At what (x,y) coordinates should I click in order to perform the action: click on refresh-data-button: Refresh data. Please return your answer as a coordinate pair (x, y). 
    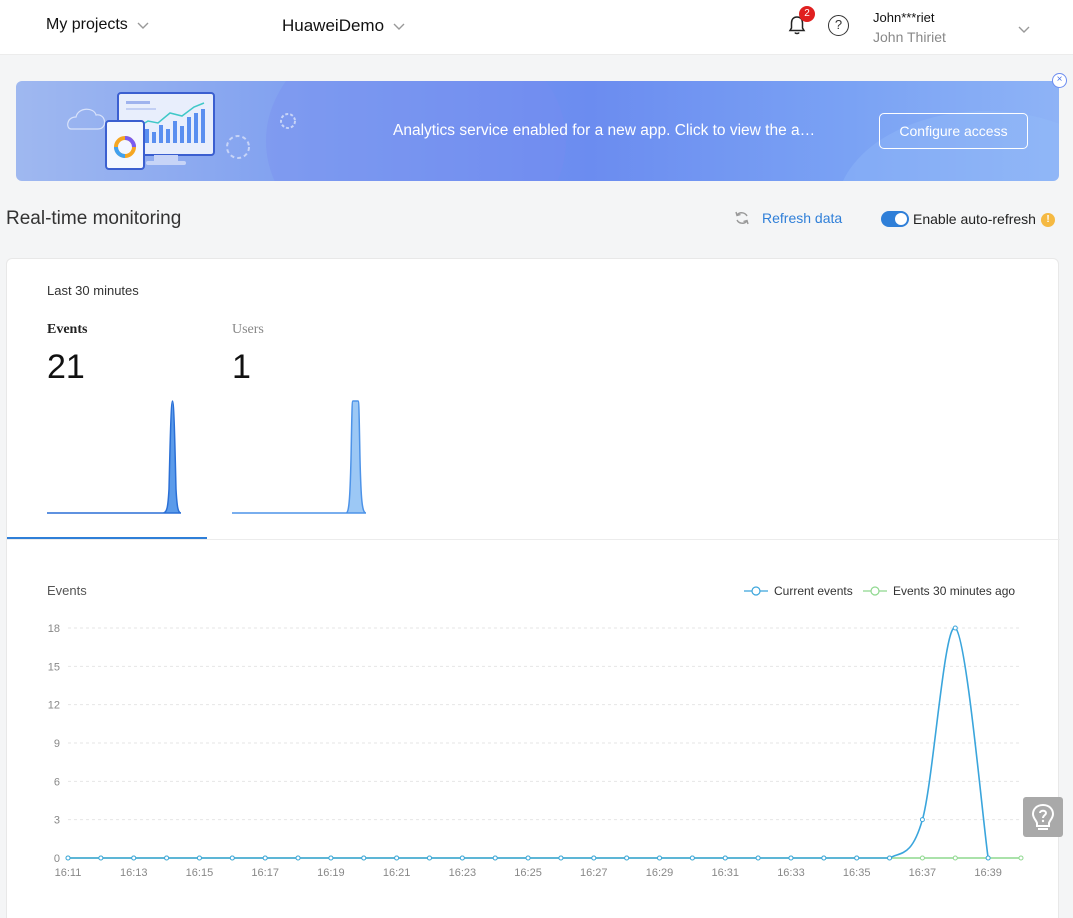
    Looking at the image, I should click on (788, 218).